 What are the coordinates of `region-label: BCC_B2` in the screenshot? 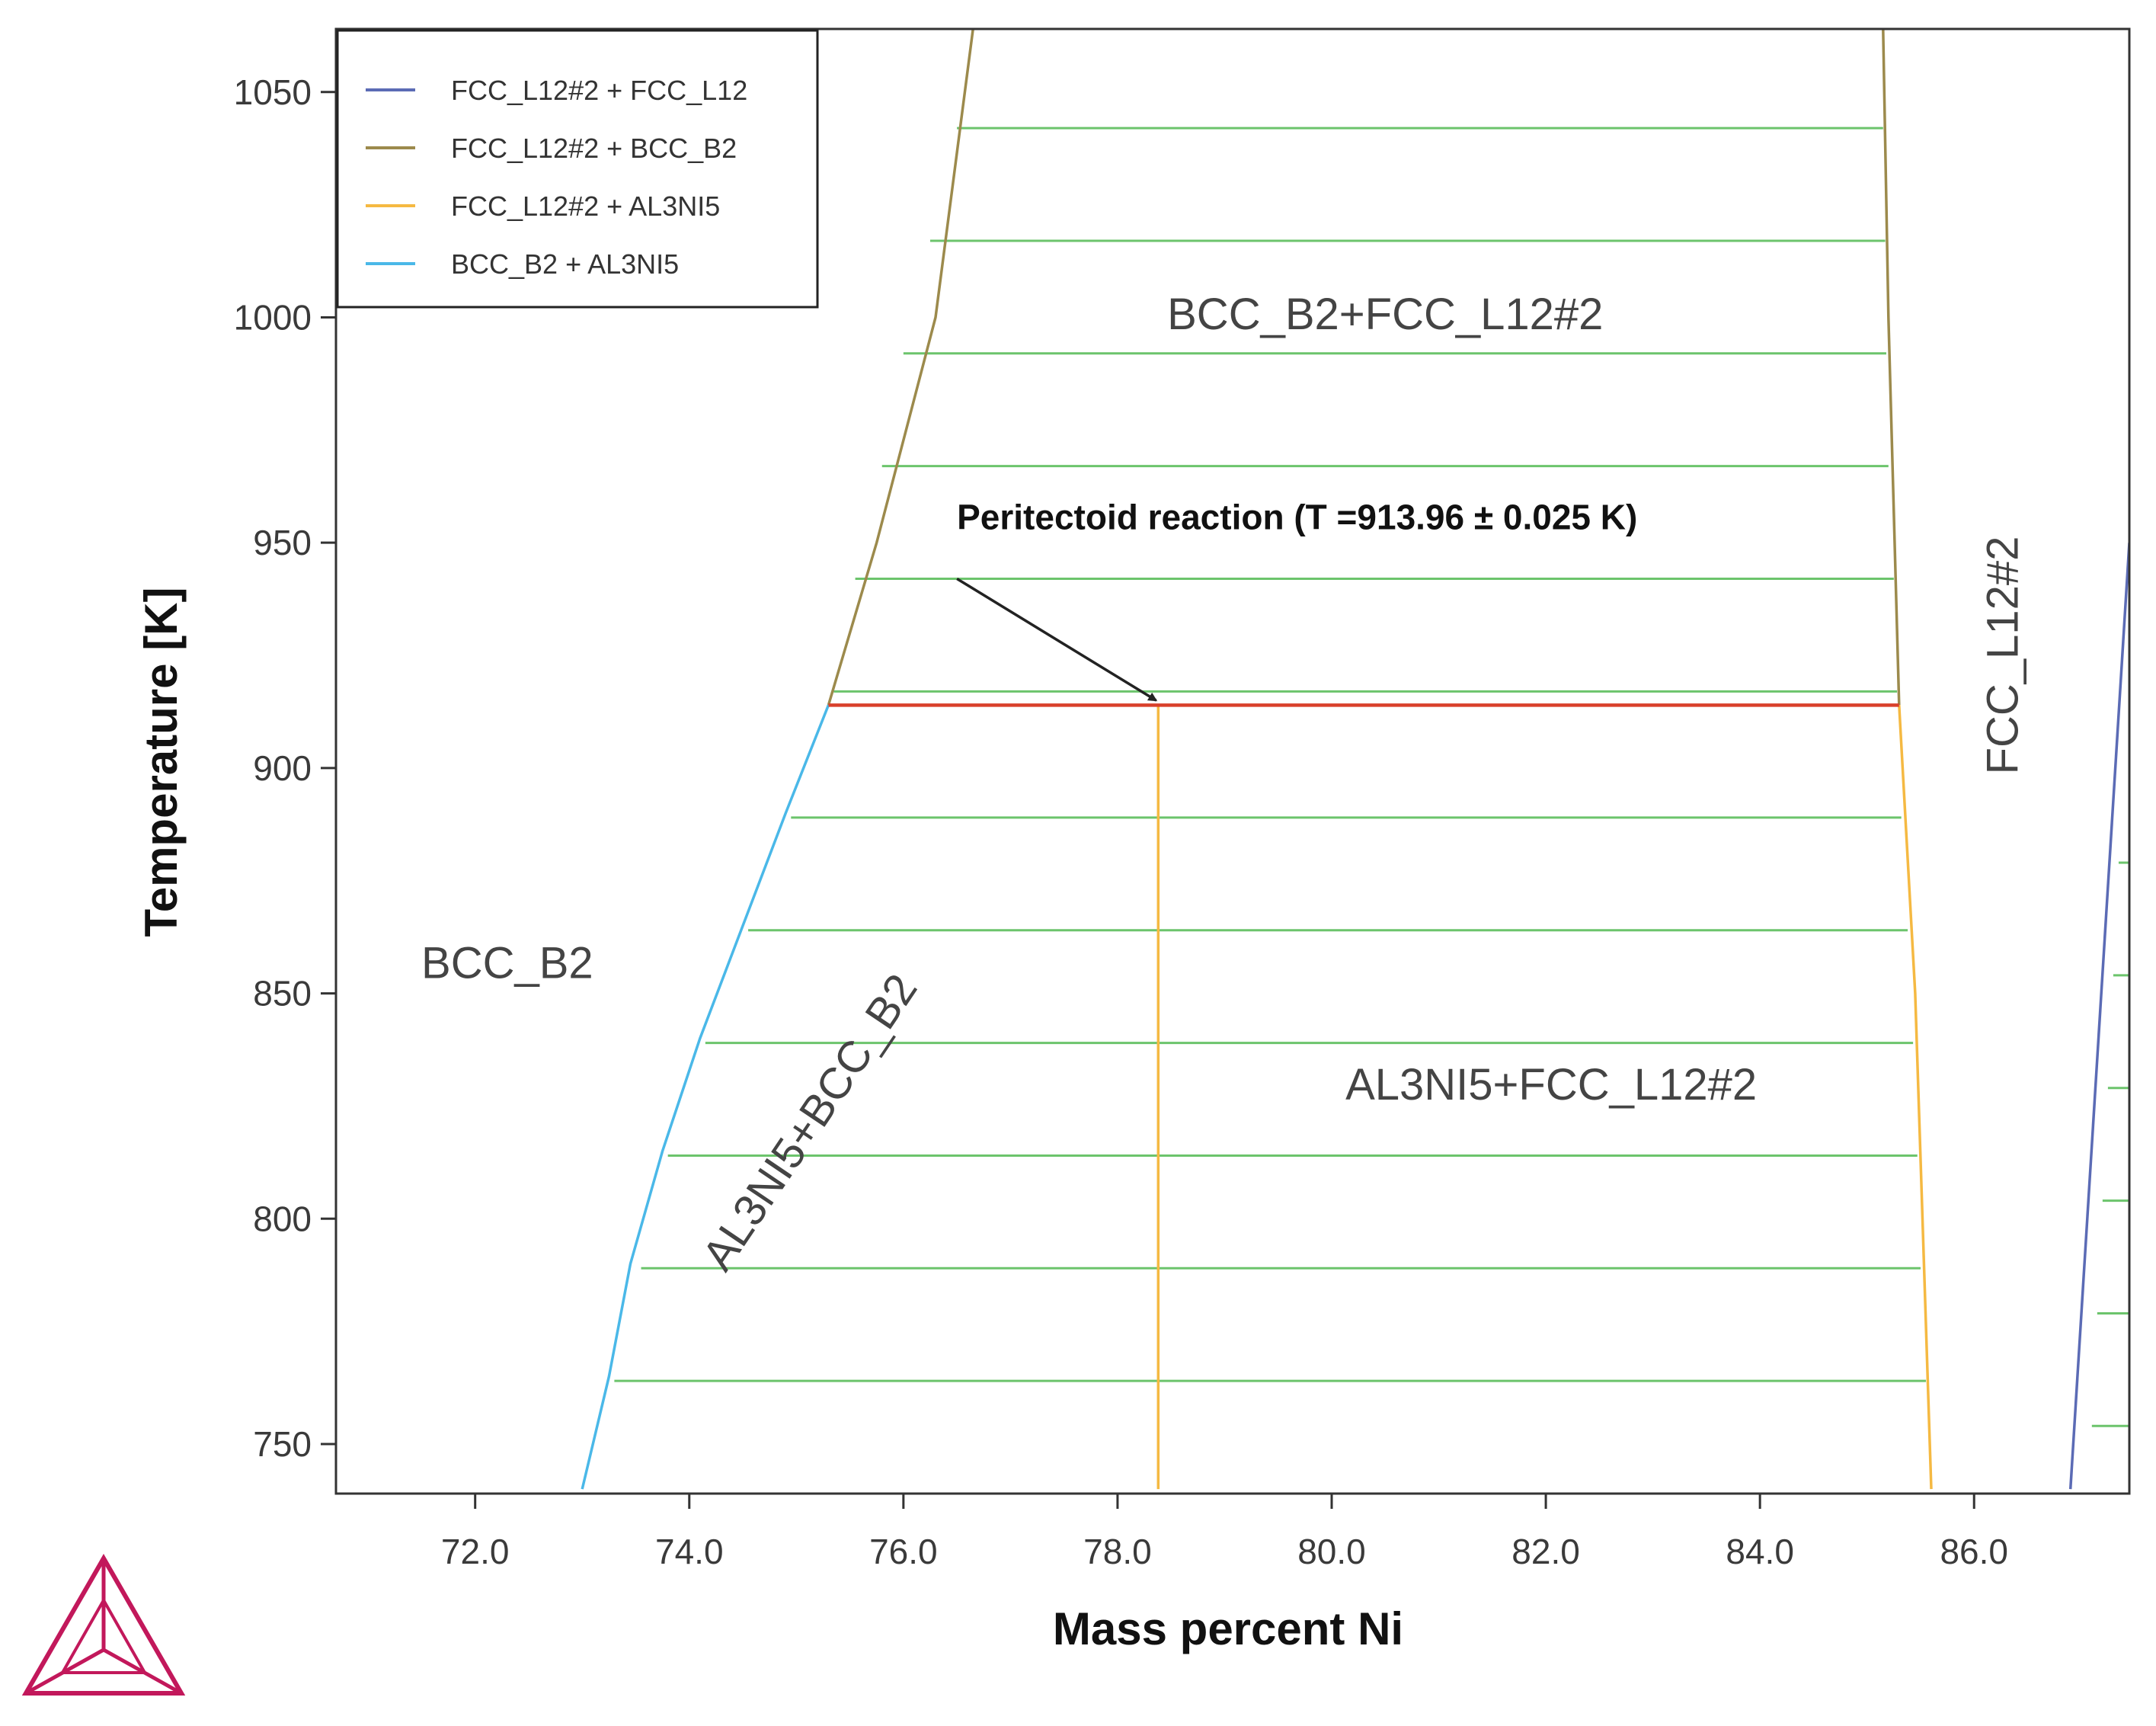 It's located at (507, 963).